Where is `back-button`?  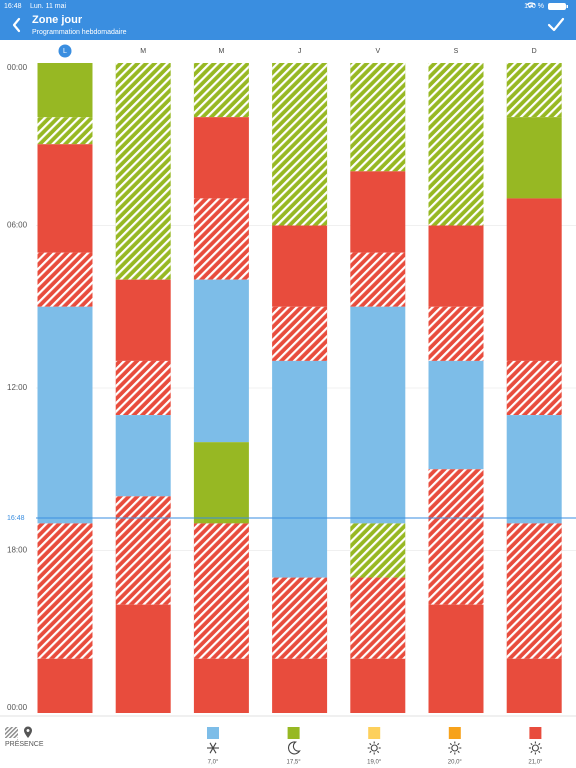
back-button is located at coordinates (16, 25).